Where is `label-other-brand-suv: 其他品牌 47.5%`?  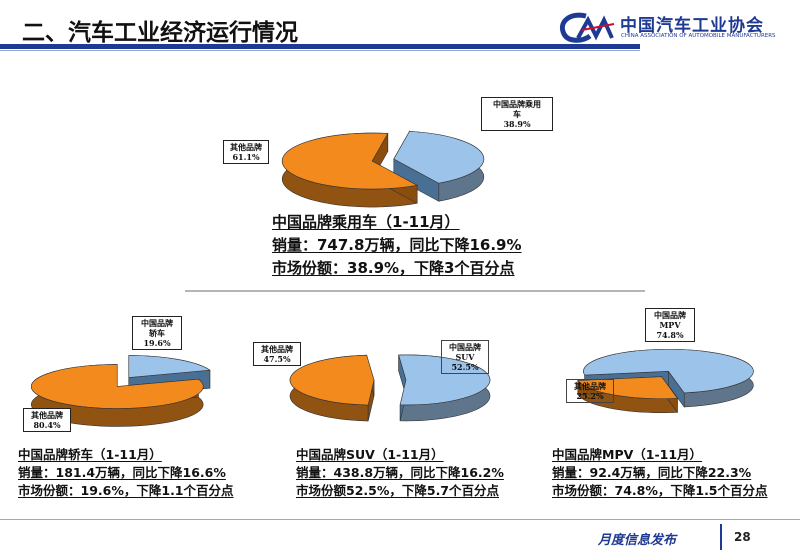
label-other-brand-suv: 其他品牌 47.5% is located at coordinates (277, 354).